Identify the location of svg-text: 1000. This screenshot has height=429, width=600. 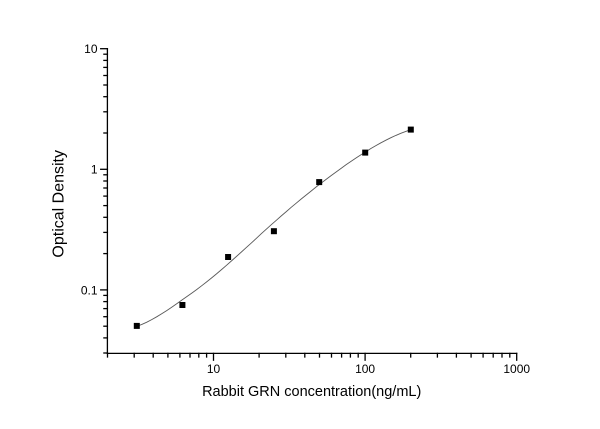
(516, 369).